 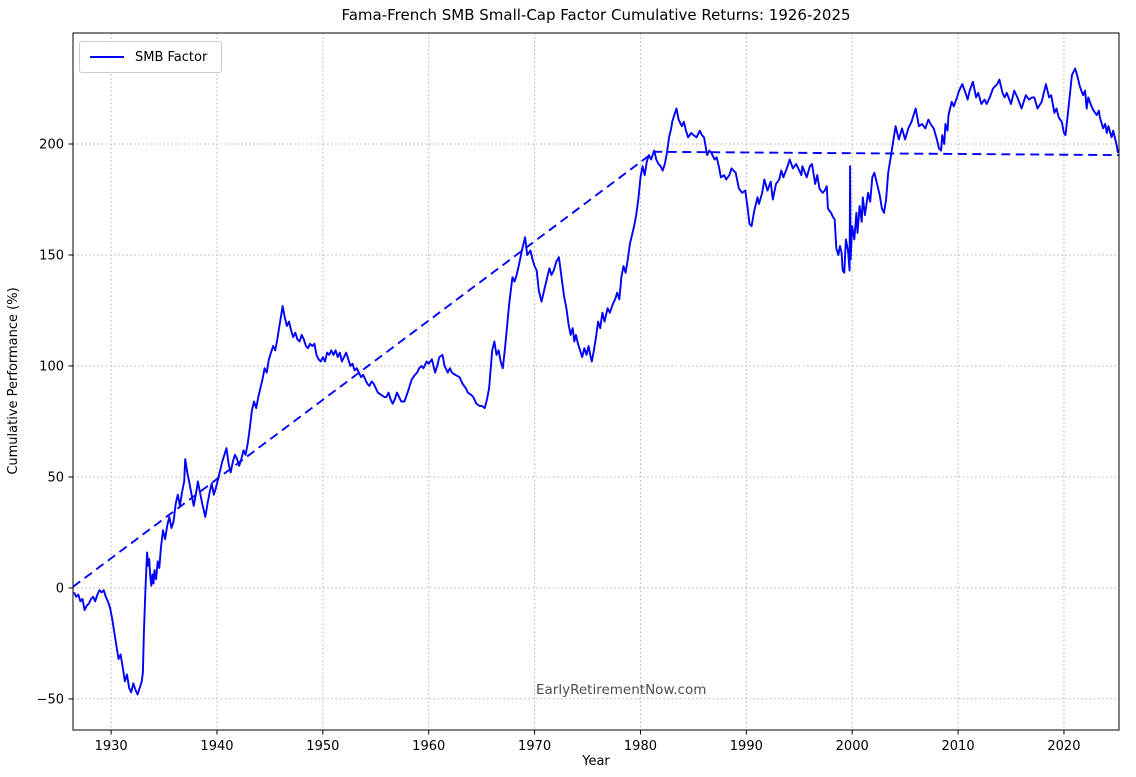 I want to click on x-axis-label: Year, so click(x=596, y=761).